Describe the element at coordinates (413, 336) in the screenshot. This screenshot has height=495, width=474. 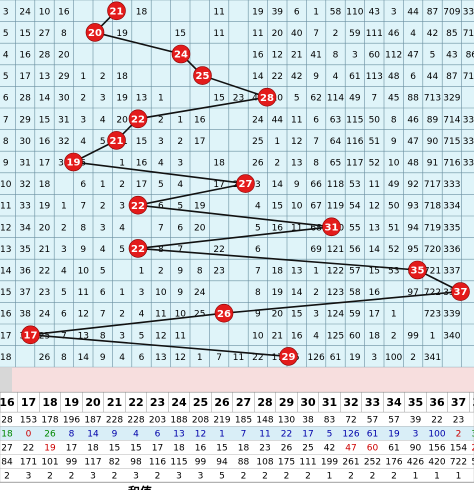
I see `cell-value: 99` at that location.